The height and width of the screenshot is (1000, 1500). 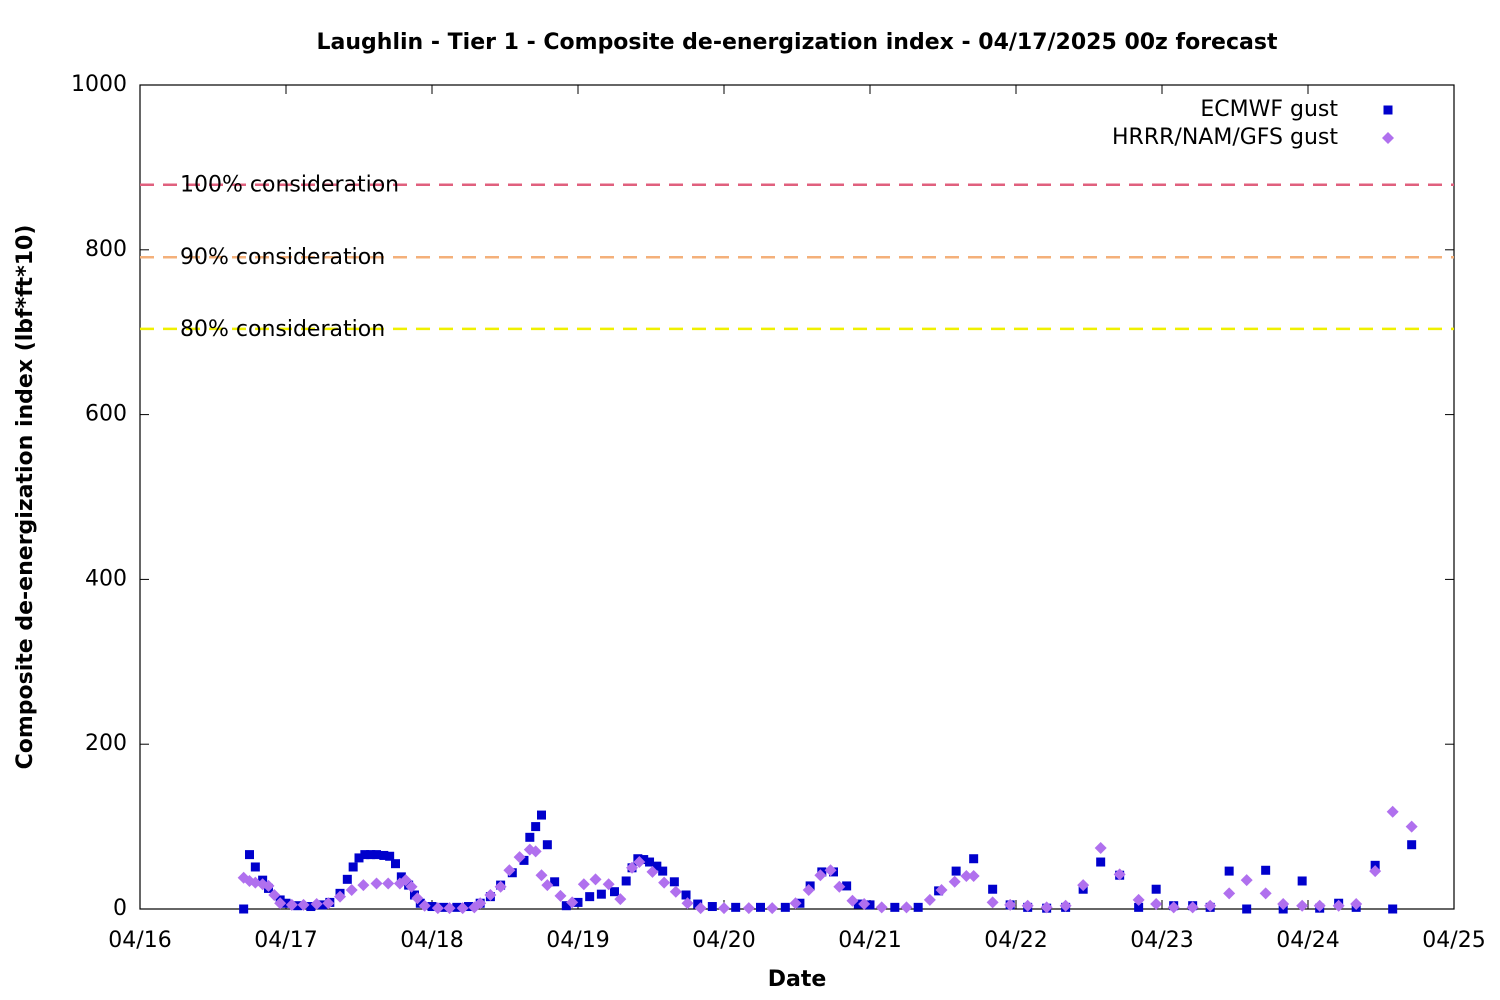 What do you see at coordinates (1015, 940) in the screenshot?
I see `x-tick-label: 04/22` at bounding box center [1015, 940].